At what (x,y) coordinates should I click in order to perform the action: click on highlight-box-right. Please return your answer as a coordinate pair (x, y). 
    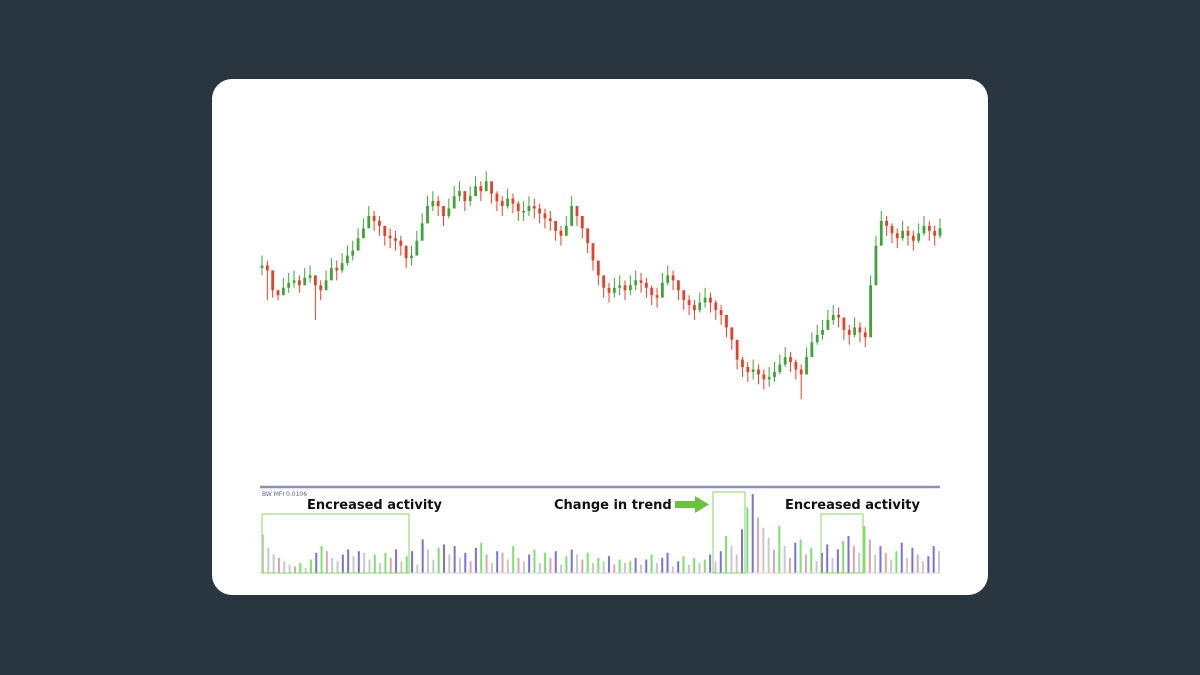
    Looking at the image, I should click on (842, 543).